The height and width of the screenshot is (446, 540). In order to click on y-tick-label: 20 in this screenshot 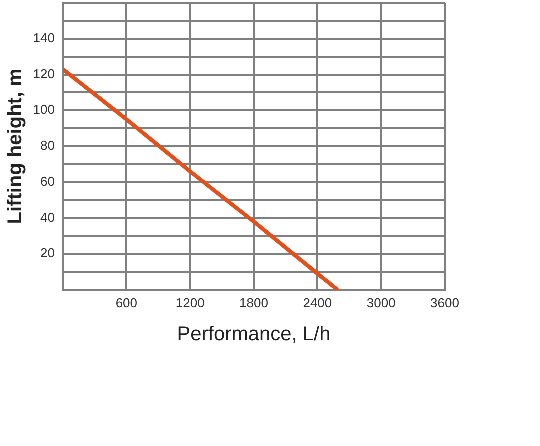, I will do `click(47, 253)`.